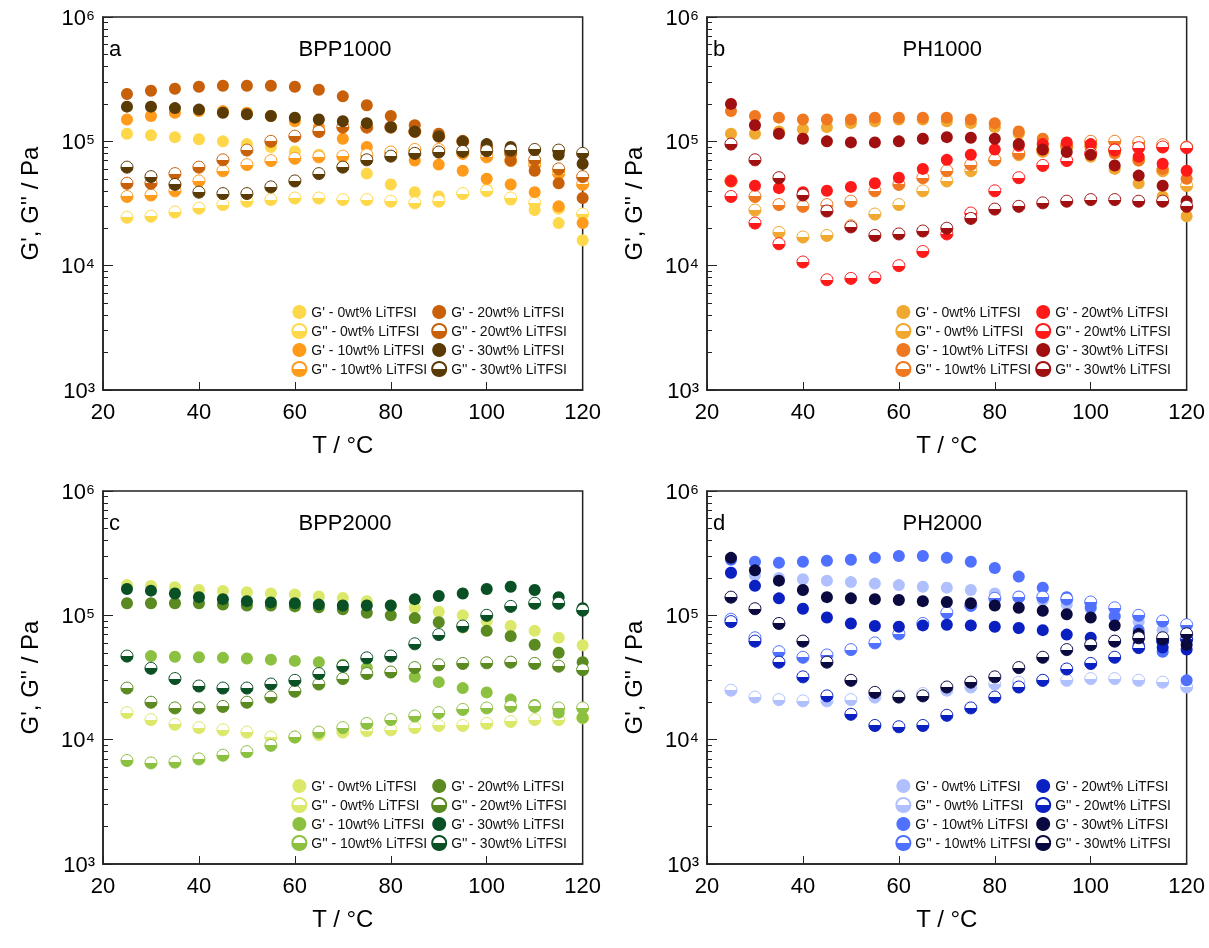  What do you see at coordinates (719, 48) in the screenshot?
I see `annotation: b` at bounding box center [719, 48].